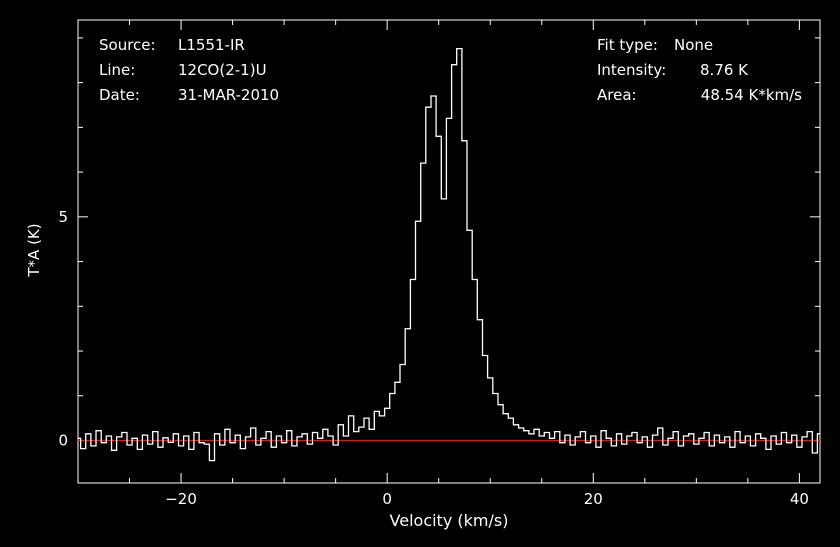 The width and height of the screenshot is (840, 547). What do you see at coordinates (799, 499) in the screenshot?
I see `x-tick-label: 40` at bounding box center [799, 499].